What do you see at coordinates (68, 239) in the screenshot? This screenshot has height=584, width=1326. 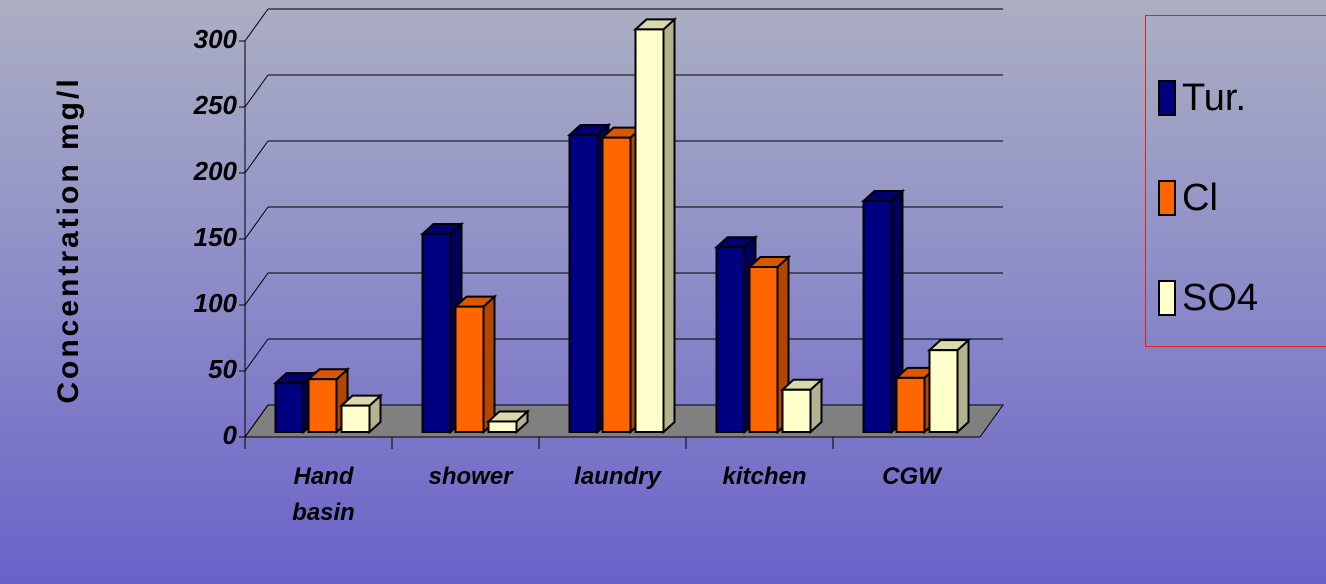 I see `y-axis-label: Concentration mg/l` at bounding box center [68, 239].